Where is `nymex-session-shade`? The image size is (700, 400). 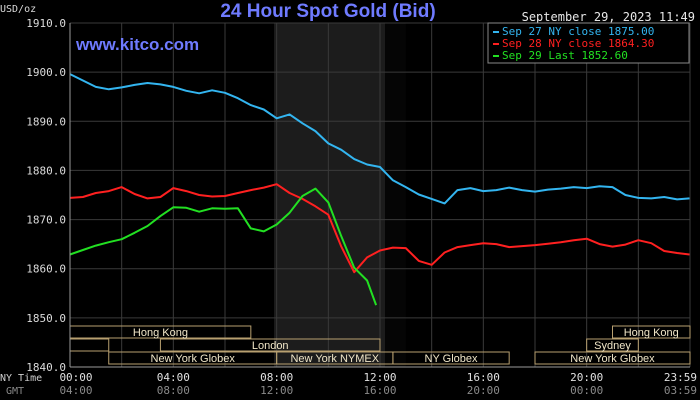
nymex-session-shade is located at coordinates (330, 195).